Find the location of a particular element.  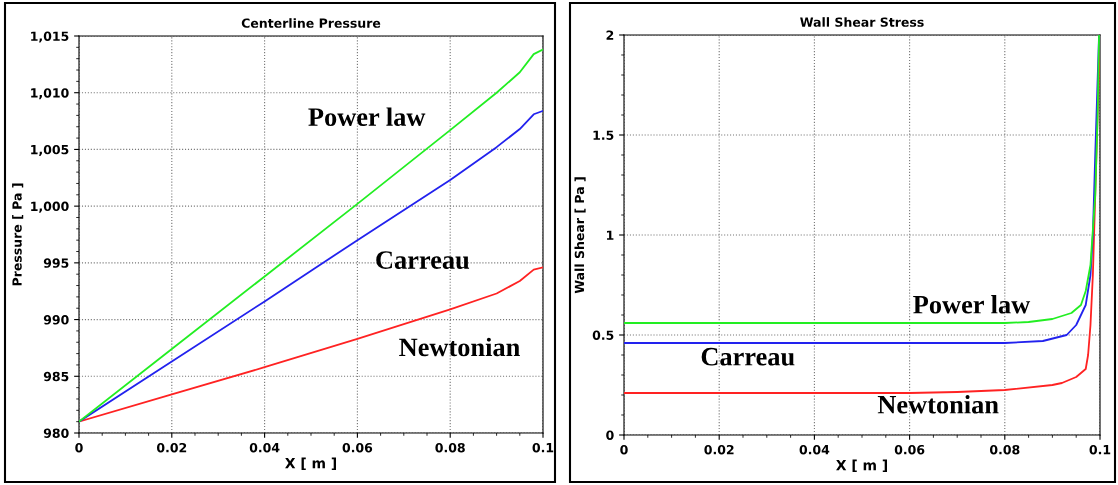

y-axis-title: Wall Shear [ Pa ] is located at coordinates (580, 235).